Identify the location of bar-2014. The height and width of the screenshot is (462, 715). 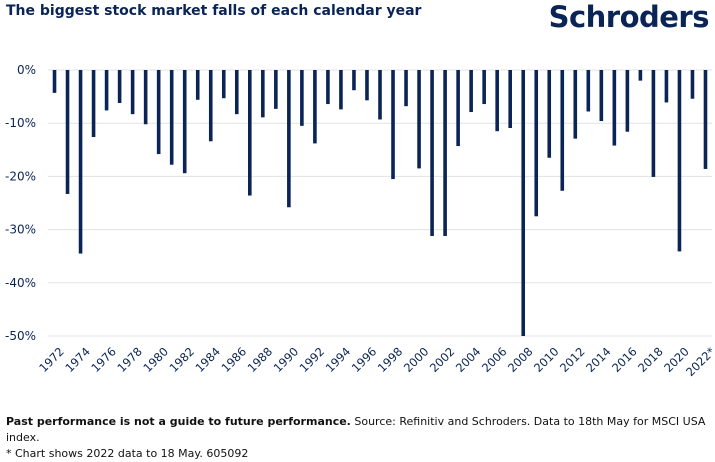
(601, 96).